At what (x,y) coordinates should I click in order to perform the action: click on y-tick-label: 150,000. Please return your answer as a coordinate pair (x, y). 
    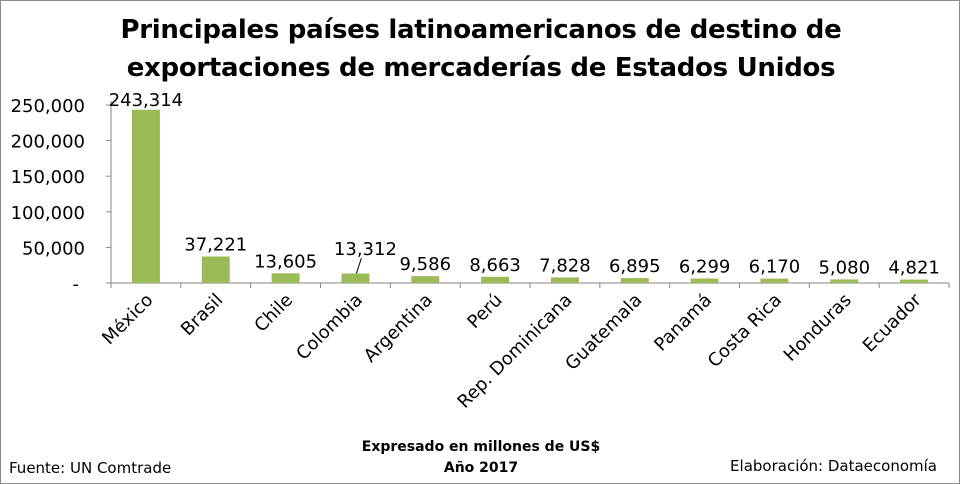
    Looking at the image, I should click on (48, 177).